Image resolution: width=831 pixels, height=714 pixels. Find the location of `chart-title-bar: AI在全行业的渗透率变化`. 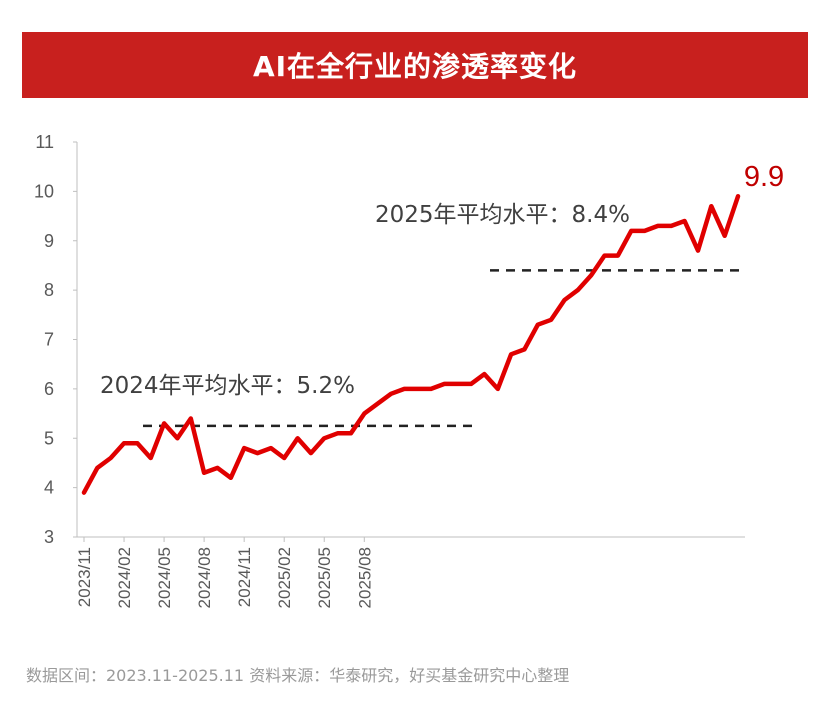

chart-title-bar: AI在全行业的渗透率变化 is located at coordinates (415, 65).